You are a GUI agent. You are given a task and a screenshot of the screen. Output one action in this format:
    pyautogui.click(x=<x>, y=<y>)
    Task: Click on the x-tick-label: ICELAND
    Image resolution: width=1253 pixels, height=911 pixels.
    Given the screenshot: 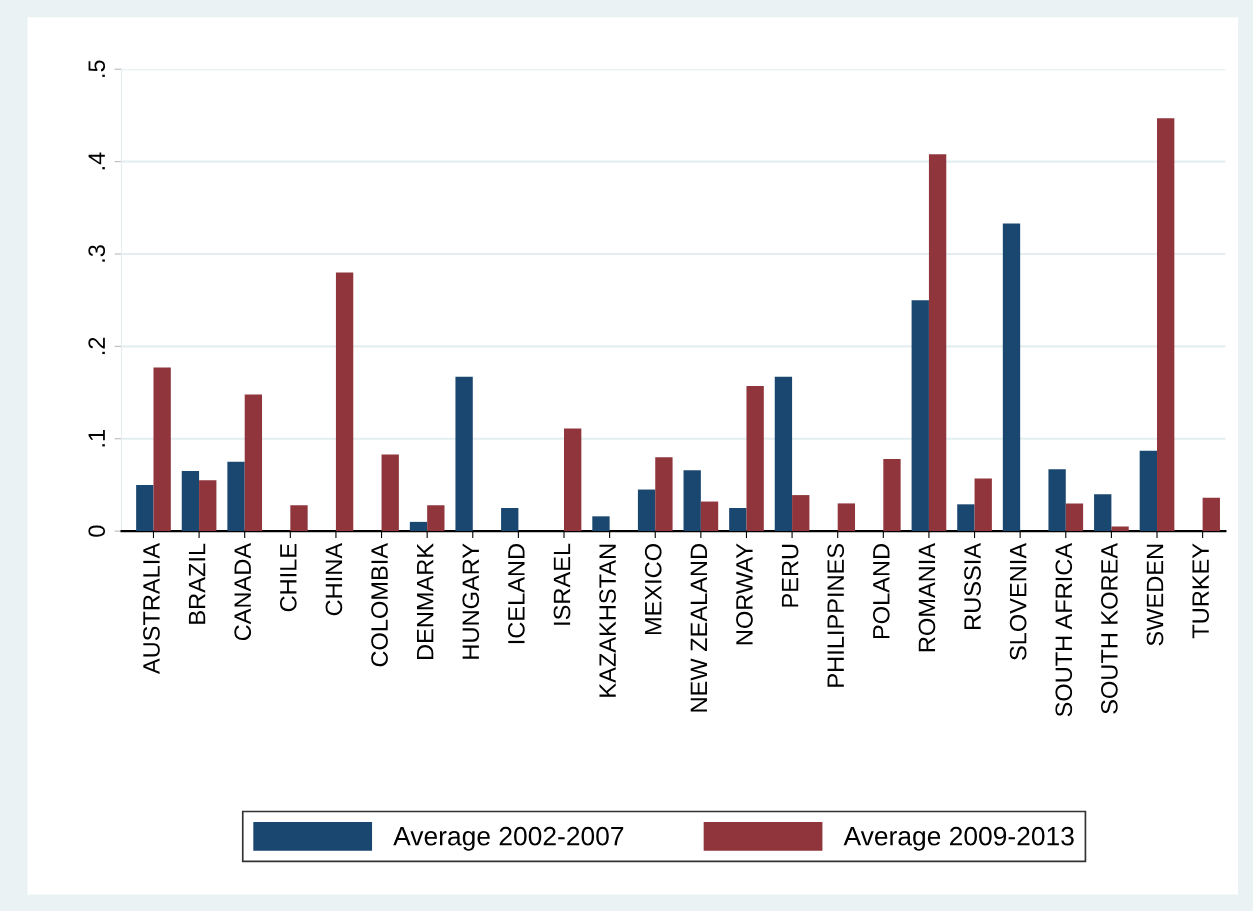 What is the action you would take?
    pyautogui.click(x=516, y=594)
    